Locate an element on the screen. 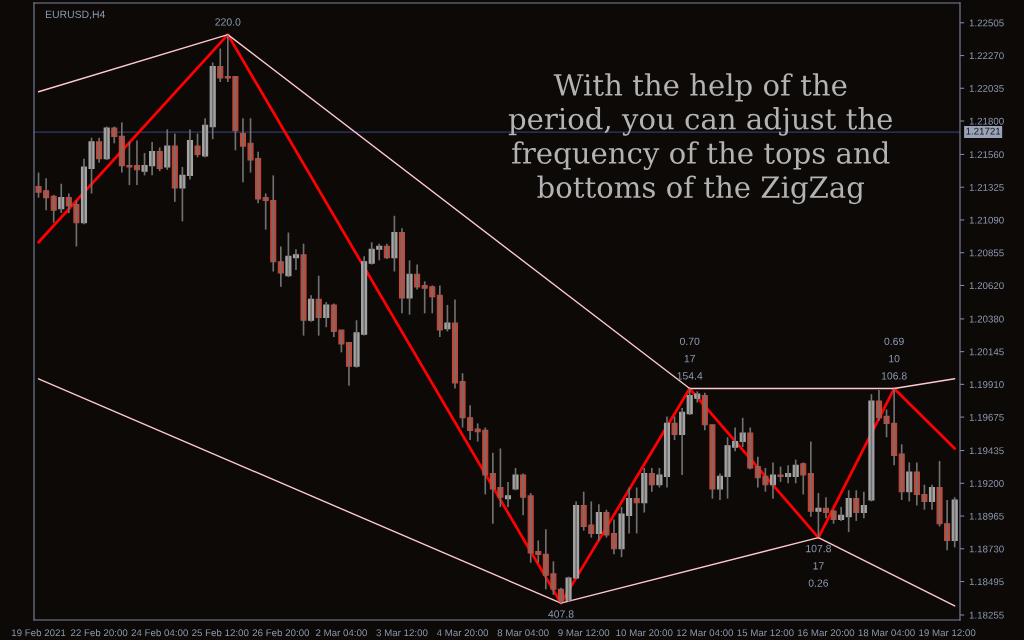 This screenshot has width=1024, height=640. x-tick-label: 3 Mar 12:00 is located at coordinates (402, 633).